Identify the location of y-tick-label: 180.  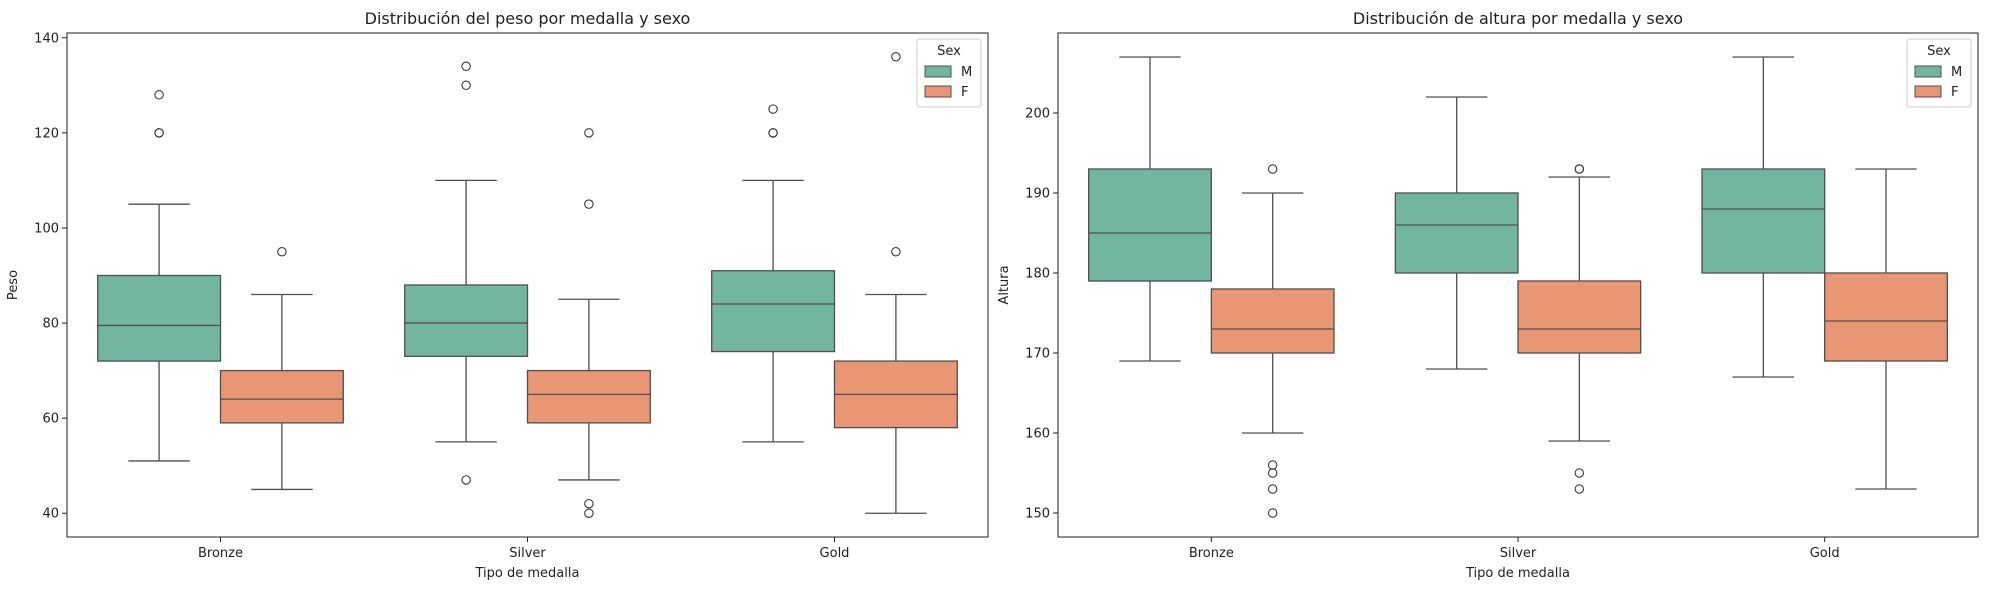
(1037, 274).